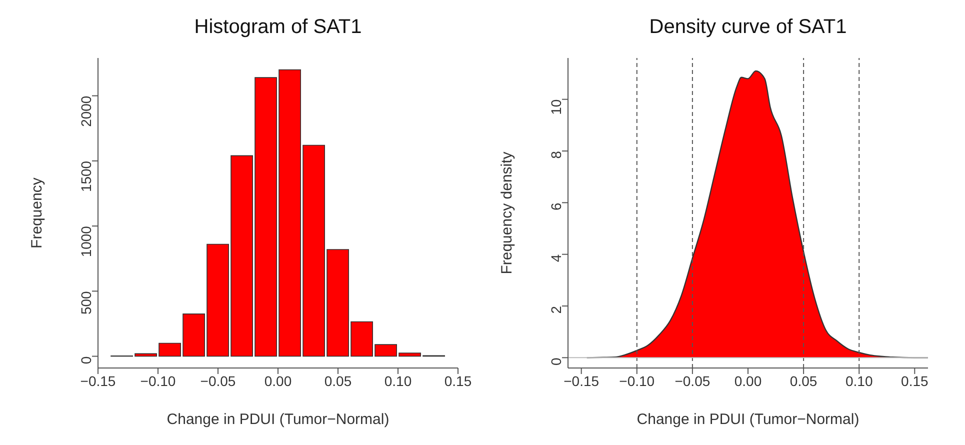 This screenshot has width=965, height=445. What do you see at coordinates (86, 302) in the screenshot?
I see `y-tick-label: 500` at bounding box center [86, 302].